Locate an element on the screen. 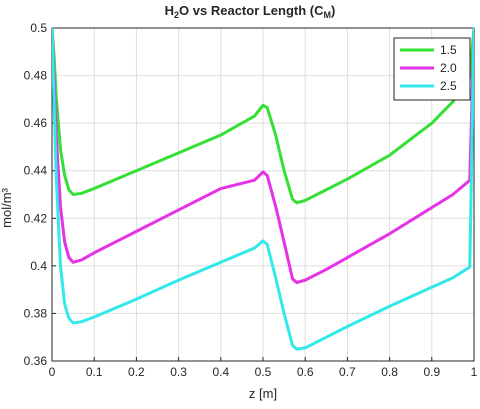  title-part: ) is located at coordinates (333, 10).